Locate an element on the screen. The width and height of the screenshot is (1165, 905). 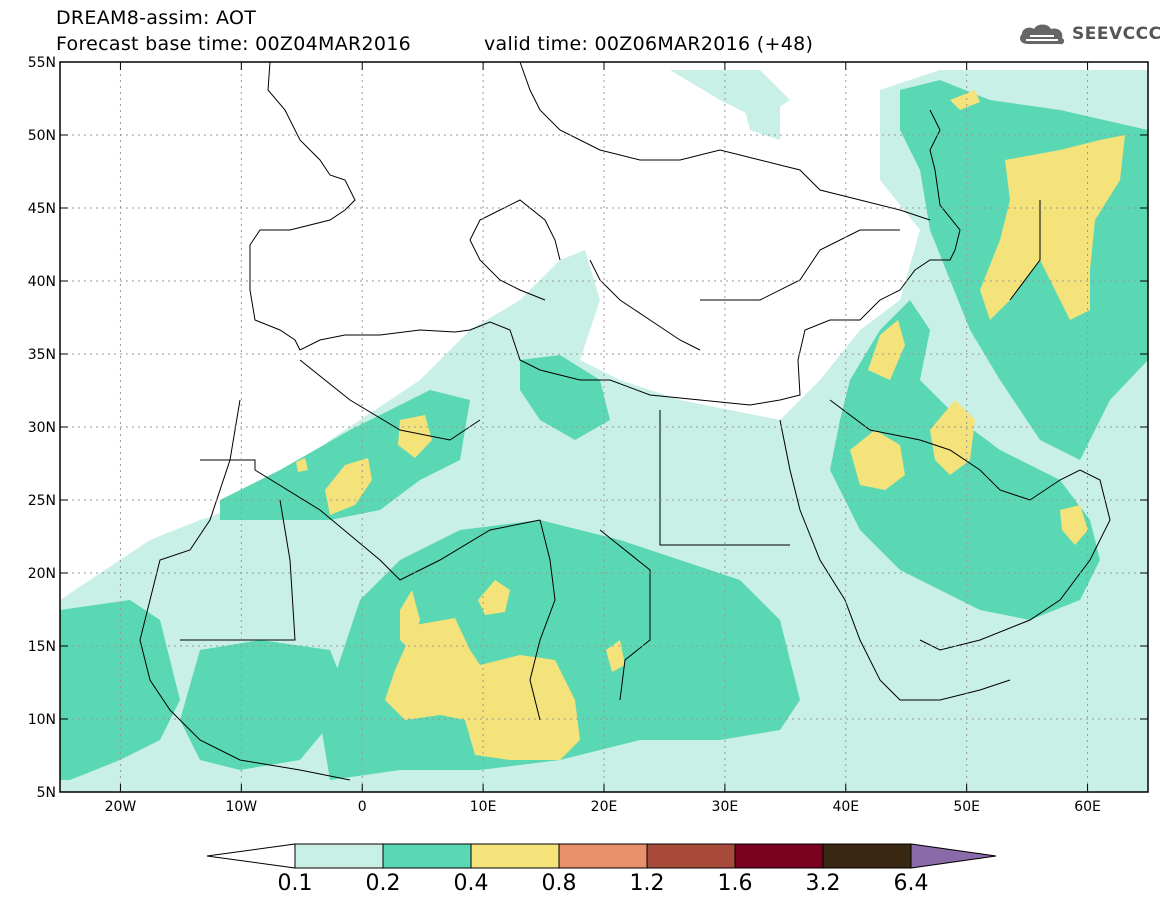
colorbar-label: 0.2 is located at coordinates (383, 883).